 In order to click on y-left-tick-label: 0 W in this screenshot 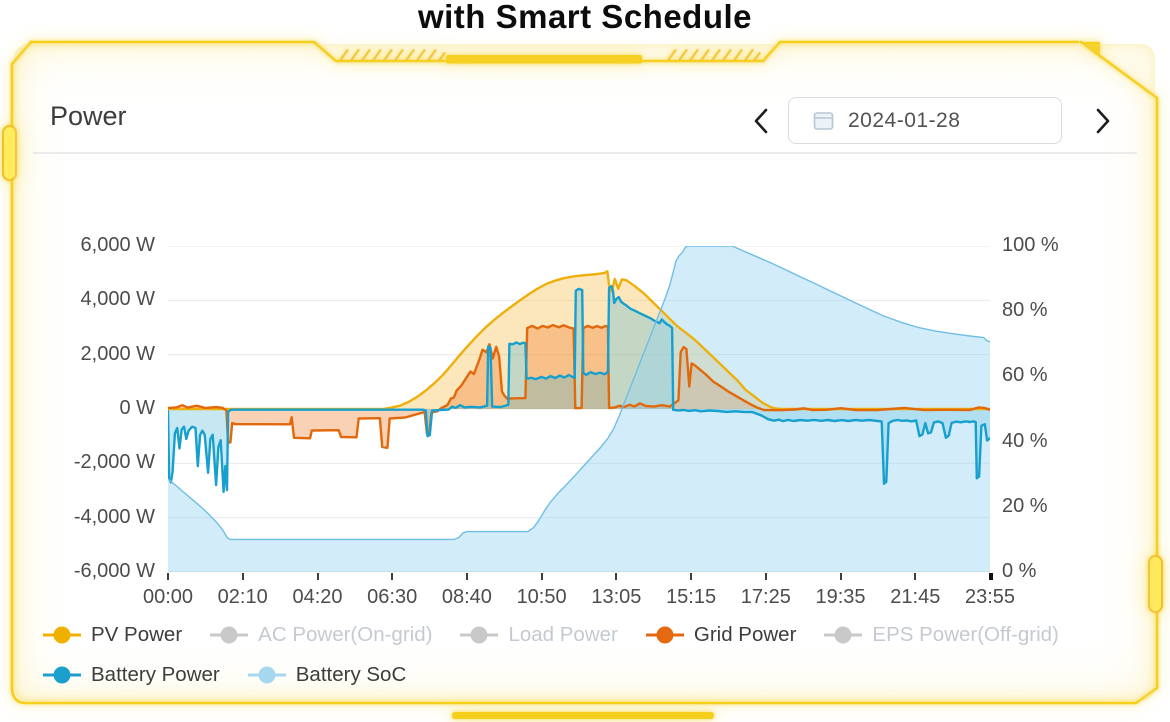, I will do `click(137, 408)`.